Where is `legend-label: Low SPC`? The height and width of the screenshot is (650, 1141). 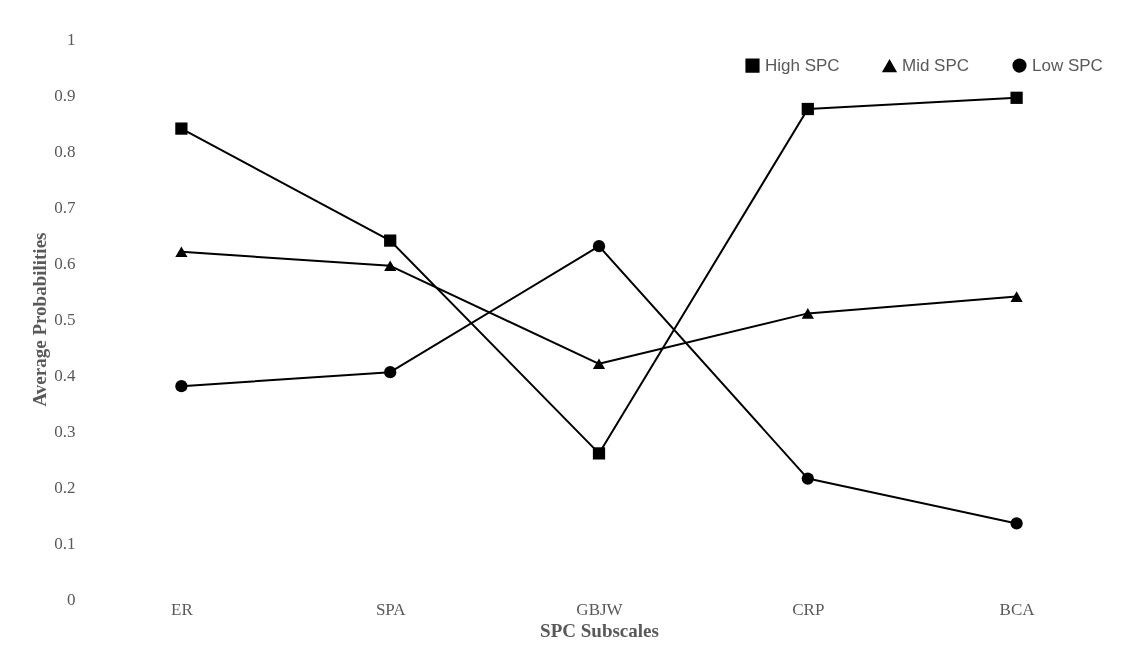
legend-label: Low SPC is located at coordinates (1067, 65).